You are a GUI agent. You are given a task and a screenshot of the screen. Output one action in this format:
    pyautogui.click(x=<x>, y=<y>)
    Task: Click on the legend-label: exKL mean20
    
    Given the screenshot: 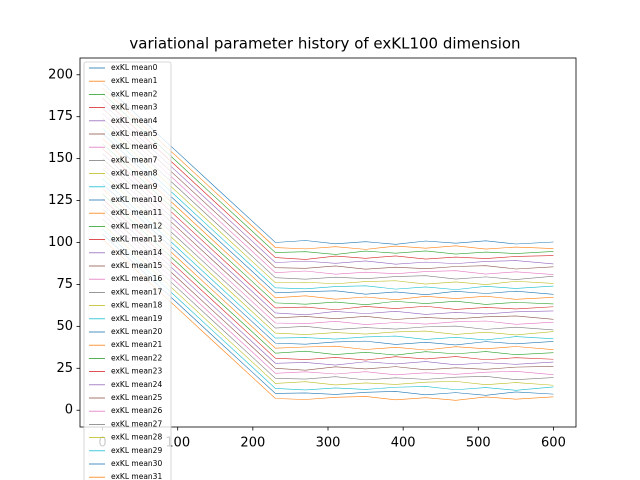 What is the action you would take?
    pyautogui.click(x=136, y=331)
    